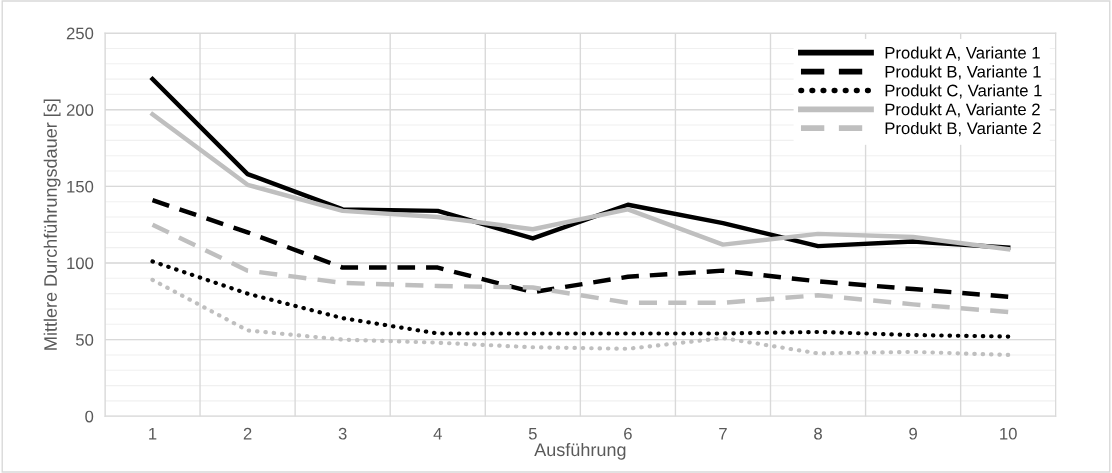 The height and width of the screenshot is (473, 1112). I want to click on x-tick-label: 7, so click(723, 433).